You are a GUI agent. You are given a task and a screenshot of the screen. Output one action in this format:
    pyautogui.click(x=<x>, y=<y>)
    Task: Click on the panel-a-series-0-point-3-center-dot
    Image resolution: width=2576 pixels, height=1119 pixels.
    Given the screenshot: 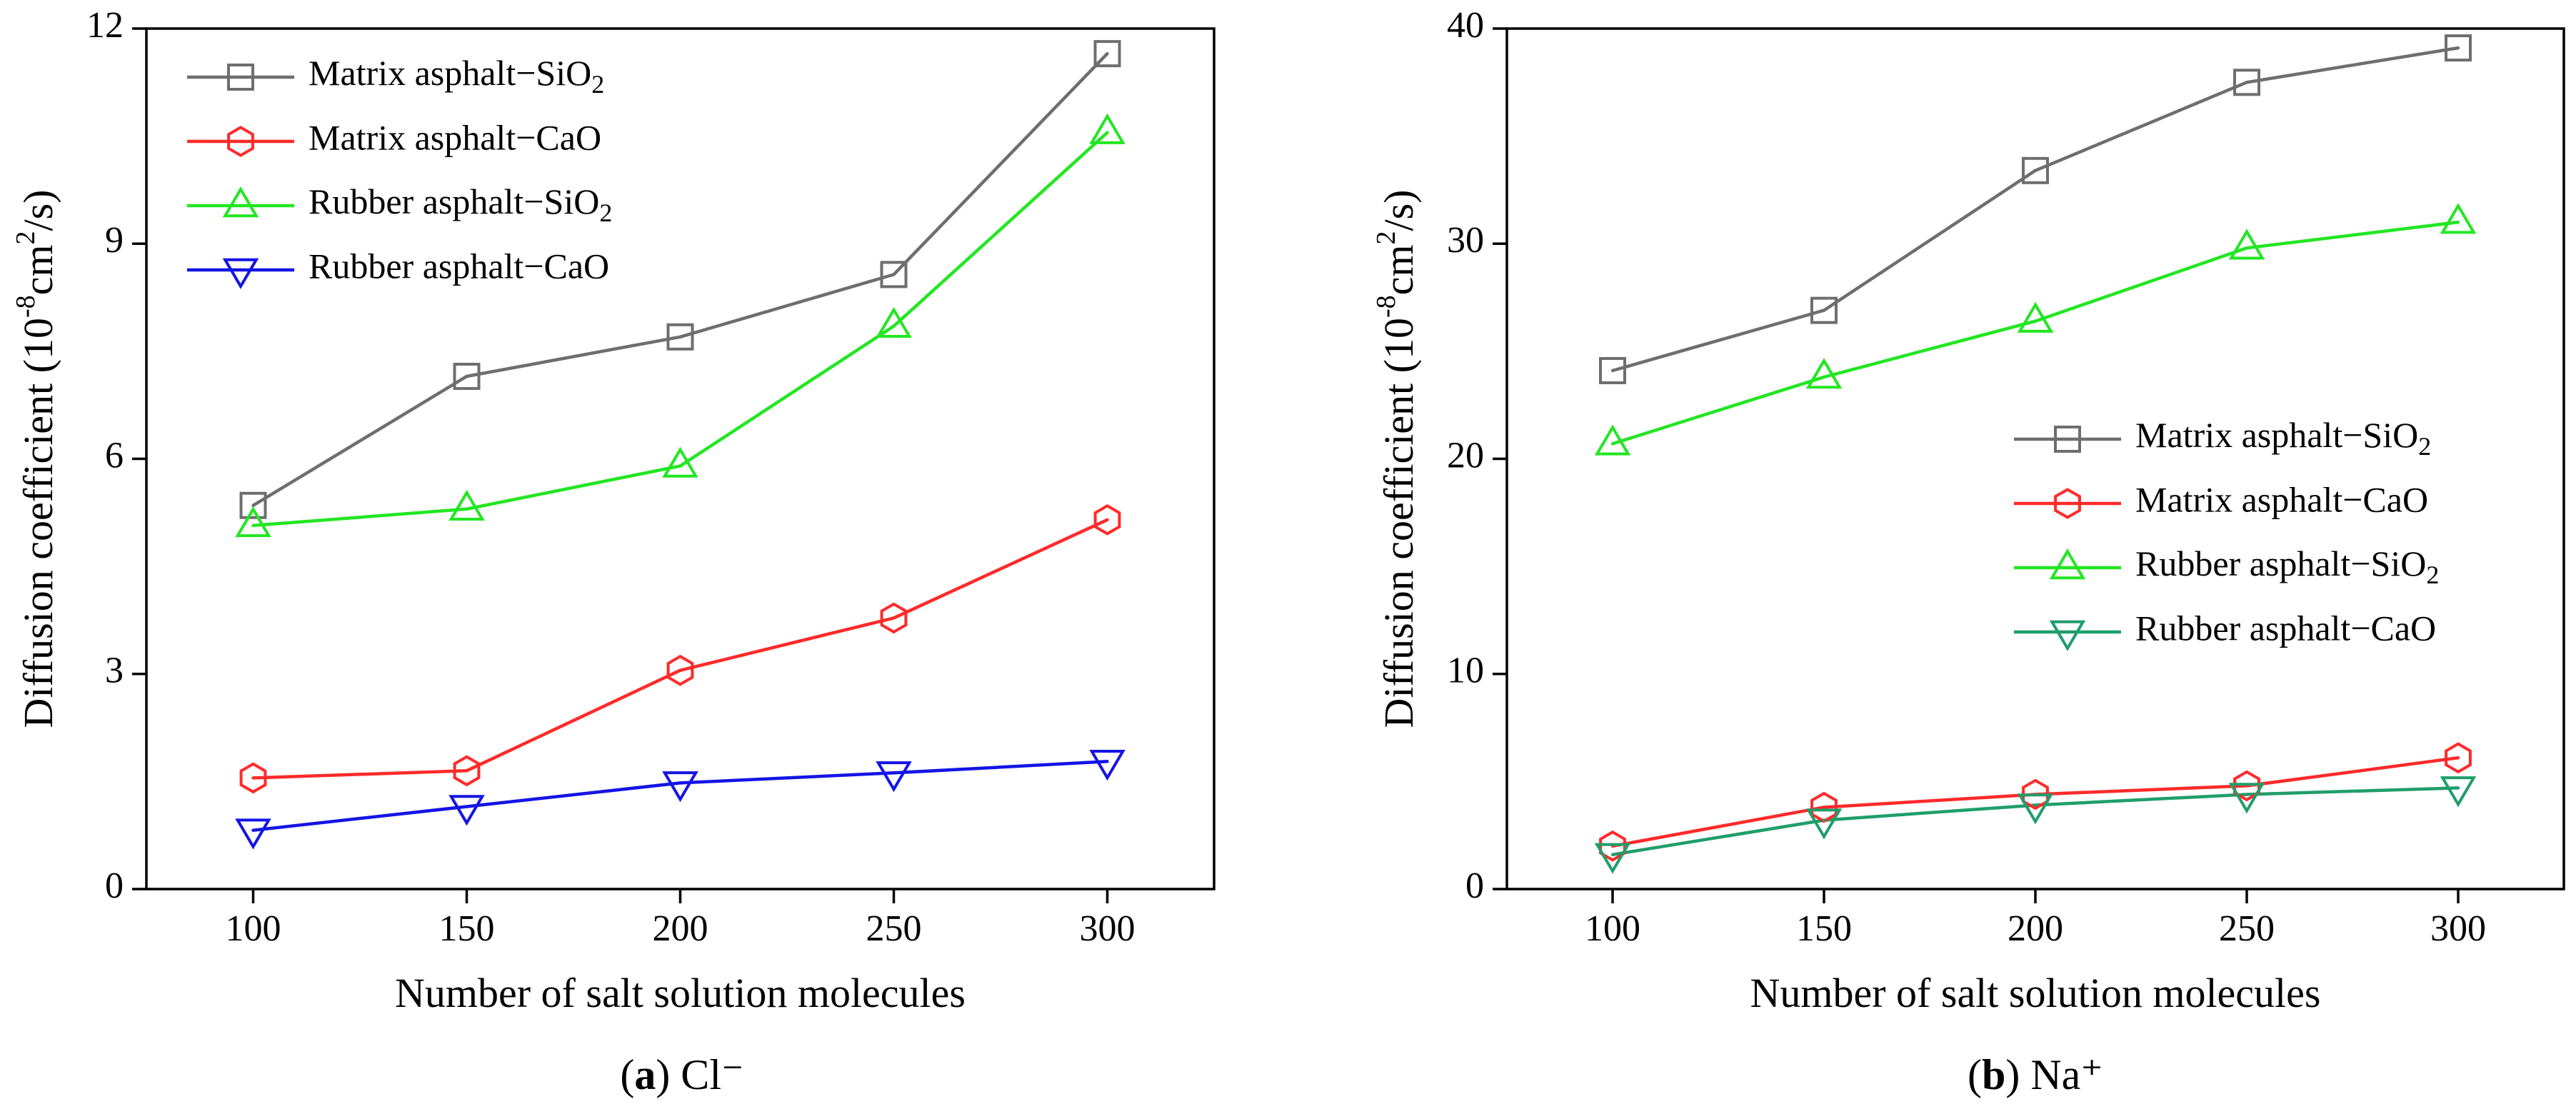 What is the action you would take?
    pyautogui.click(x=894, y=274)
    